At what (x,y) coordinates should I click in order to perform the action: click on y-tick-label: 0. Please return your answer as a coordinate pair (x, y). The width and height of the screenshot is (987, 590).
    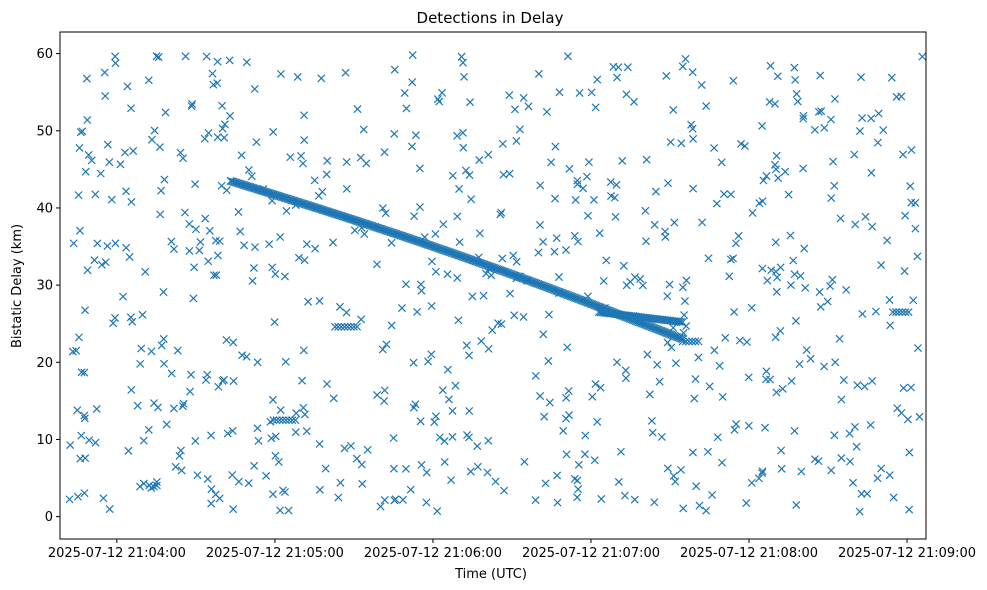
    Looking at the image, I should click on (49, 517).